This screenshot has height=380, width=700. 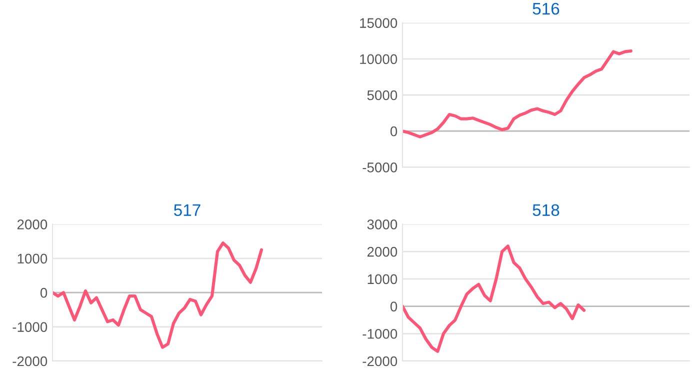 I want to click on chart-title: 516, so click(x=546, y=8).